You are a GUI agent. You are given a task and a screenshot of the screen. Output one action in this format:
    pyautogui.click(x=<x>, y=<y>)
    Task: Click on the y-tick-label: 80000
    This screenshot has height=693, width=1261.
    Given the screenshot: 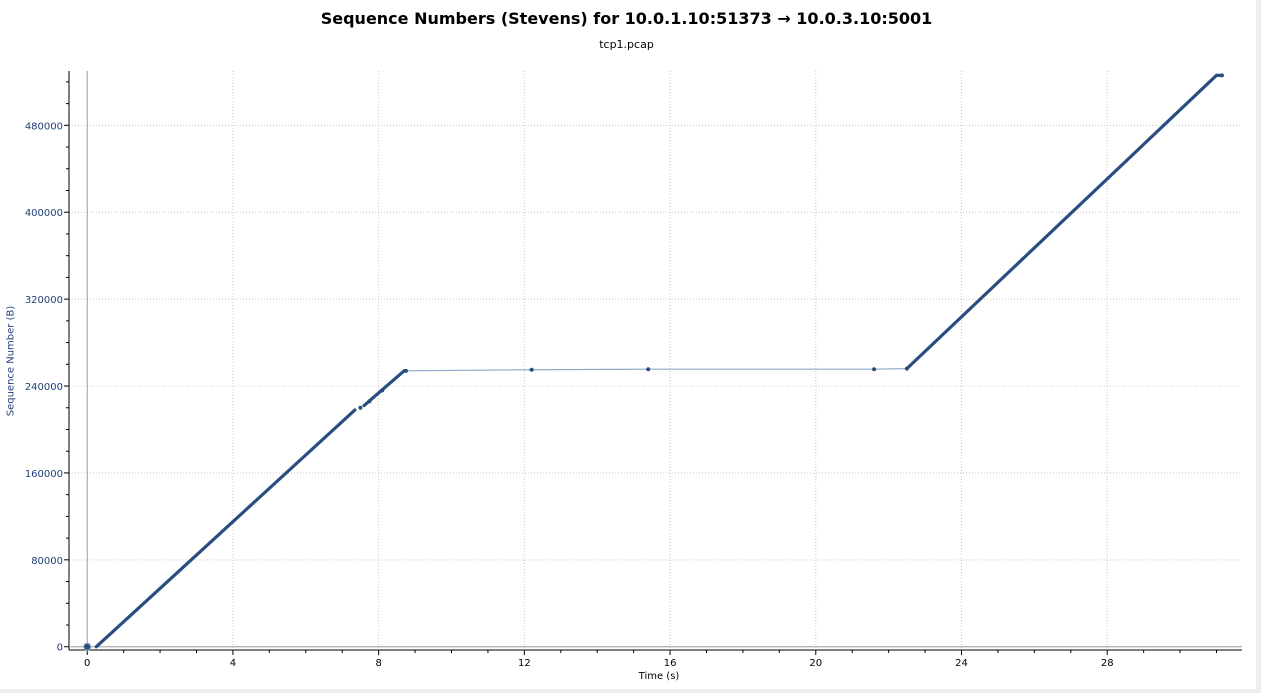 What is the action you would take?
    pyautogui.click(x=47, y=561)
    